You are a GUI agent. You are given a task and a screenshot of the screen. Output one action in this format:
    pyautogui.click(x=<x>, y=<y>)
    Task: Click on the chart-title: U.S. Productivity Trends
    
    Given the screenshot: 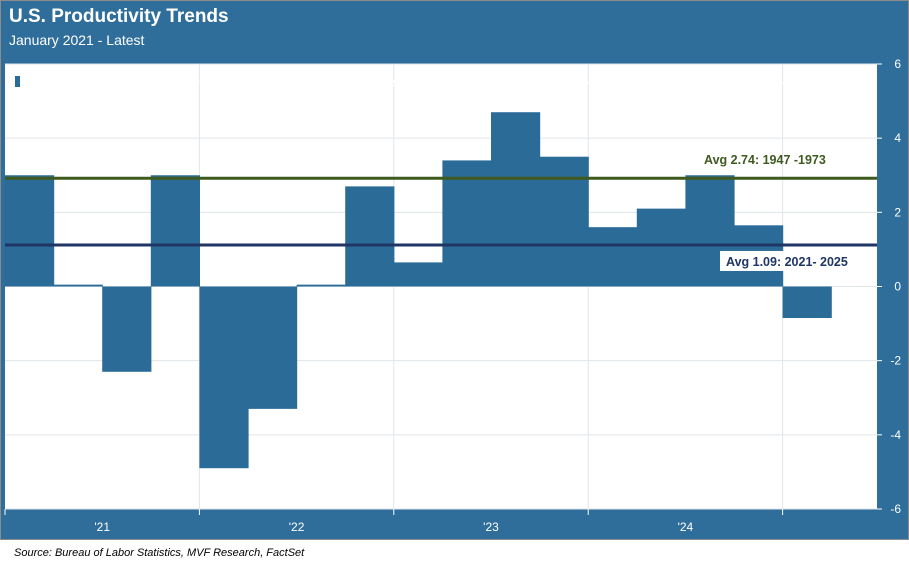 What is the action you would take?
    pyautogui.click(x=119, y=16)
    